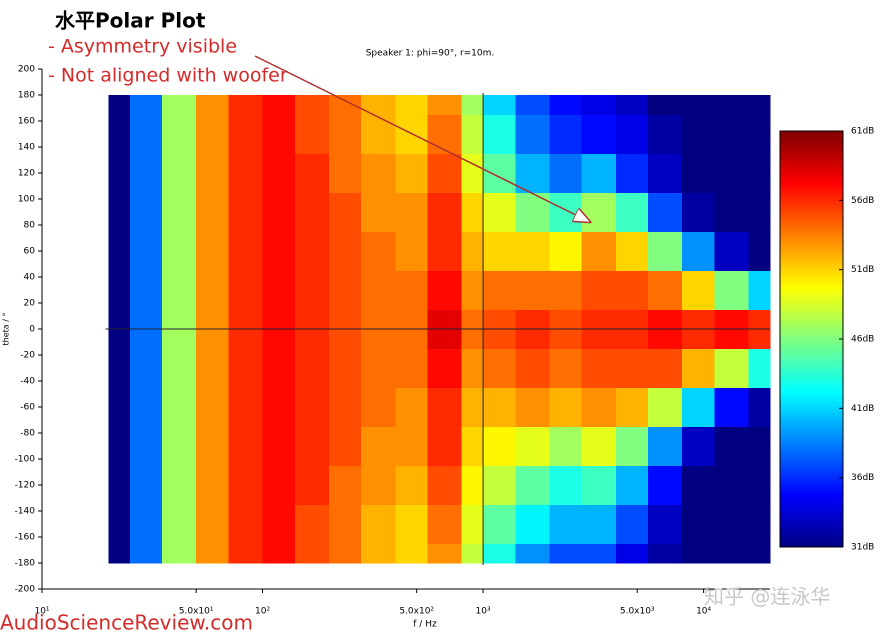 This screenshot has height=633, width=893. What do you see at coordinates (862, 201) in the screenshot?
I see `colorbar-tick-label: 56dB` at bounding box center [862, 201].